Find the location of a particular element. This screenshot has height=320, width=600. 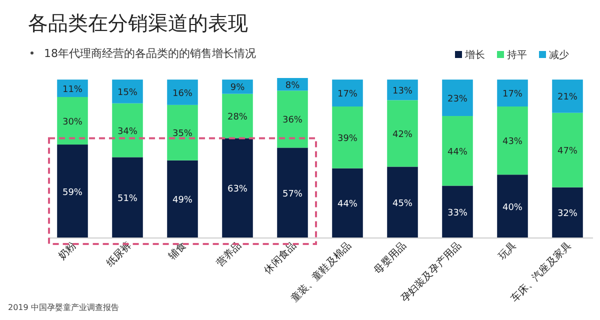

data-label: 35% is located at coordinates (182, 134).